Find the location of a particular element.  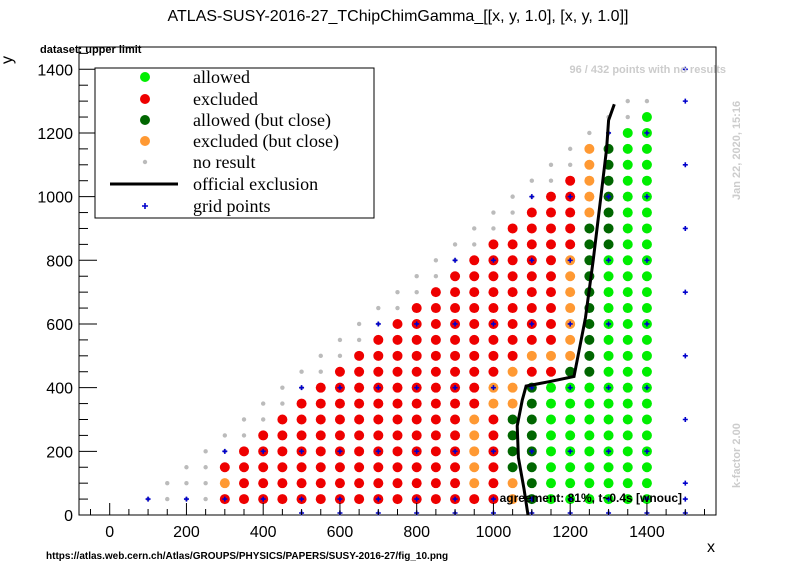

y-tick-label: 600 is located at coordinates (59, 325).